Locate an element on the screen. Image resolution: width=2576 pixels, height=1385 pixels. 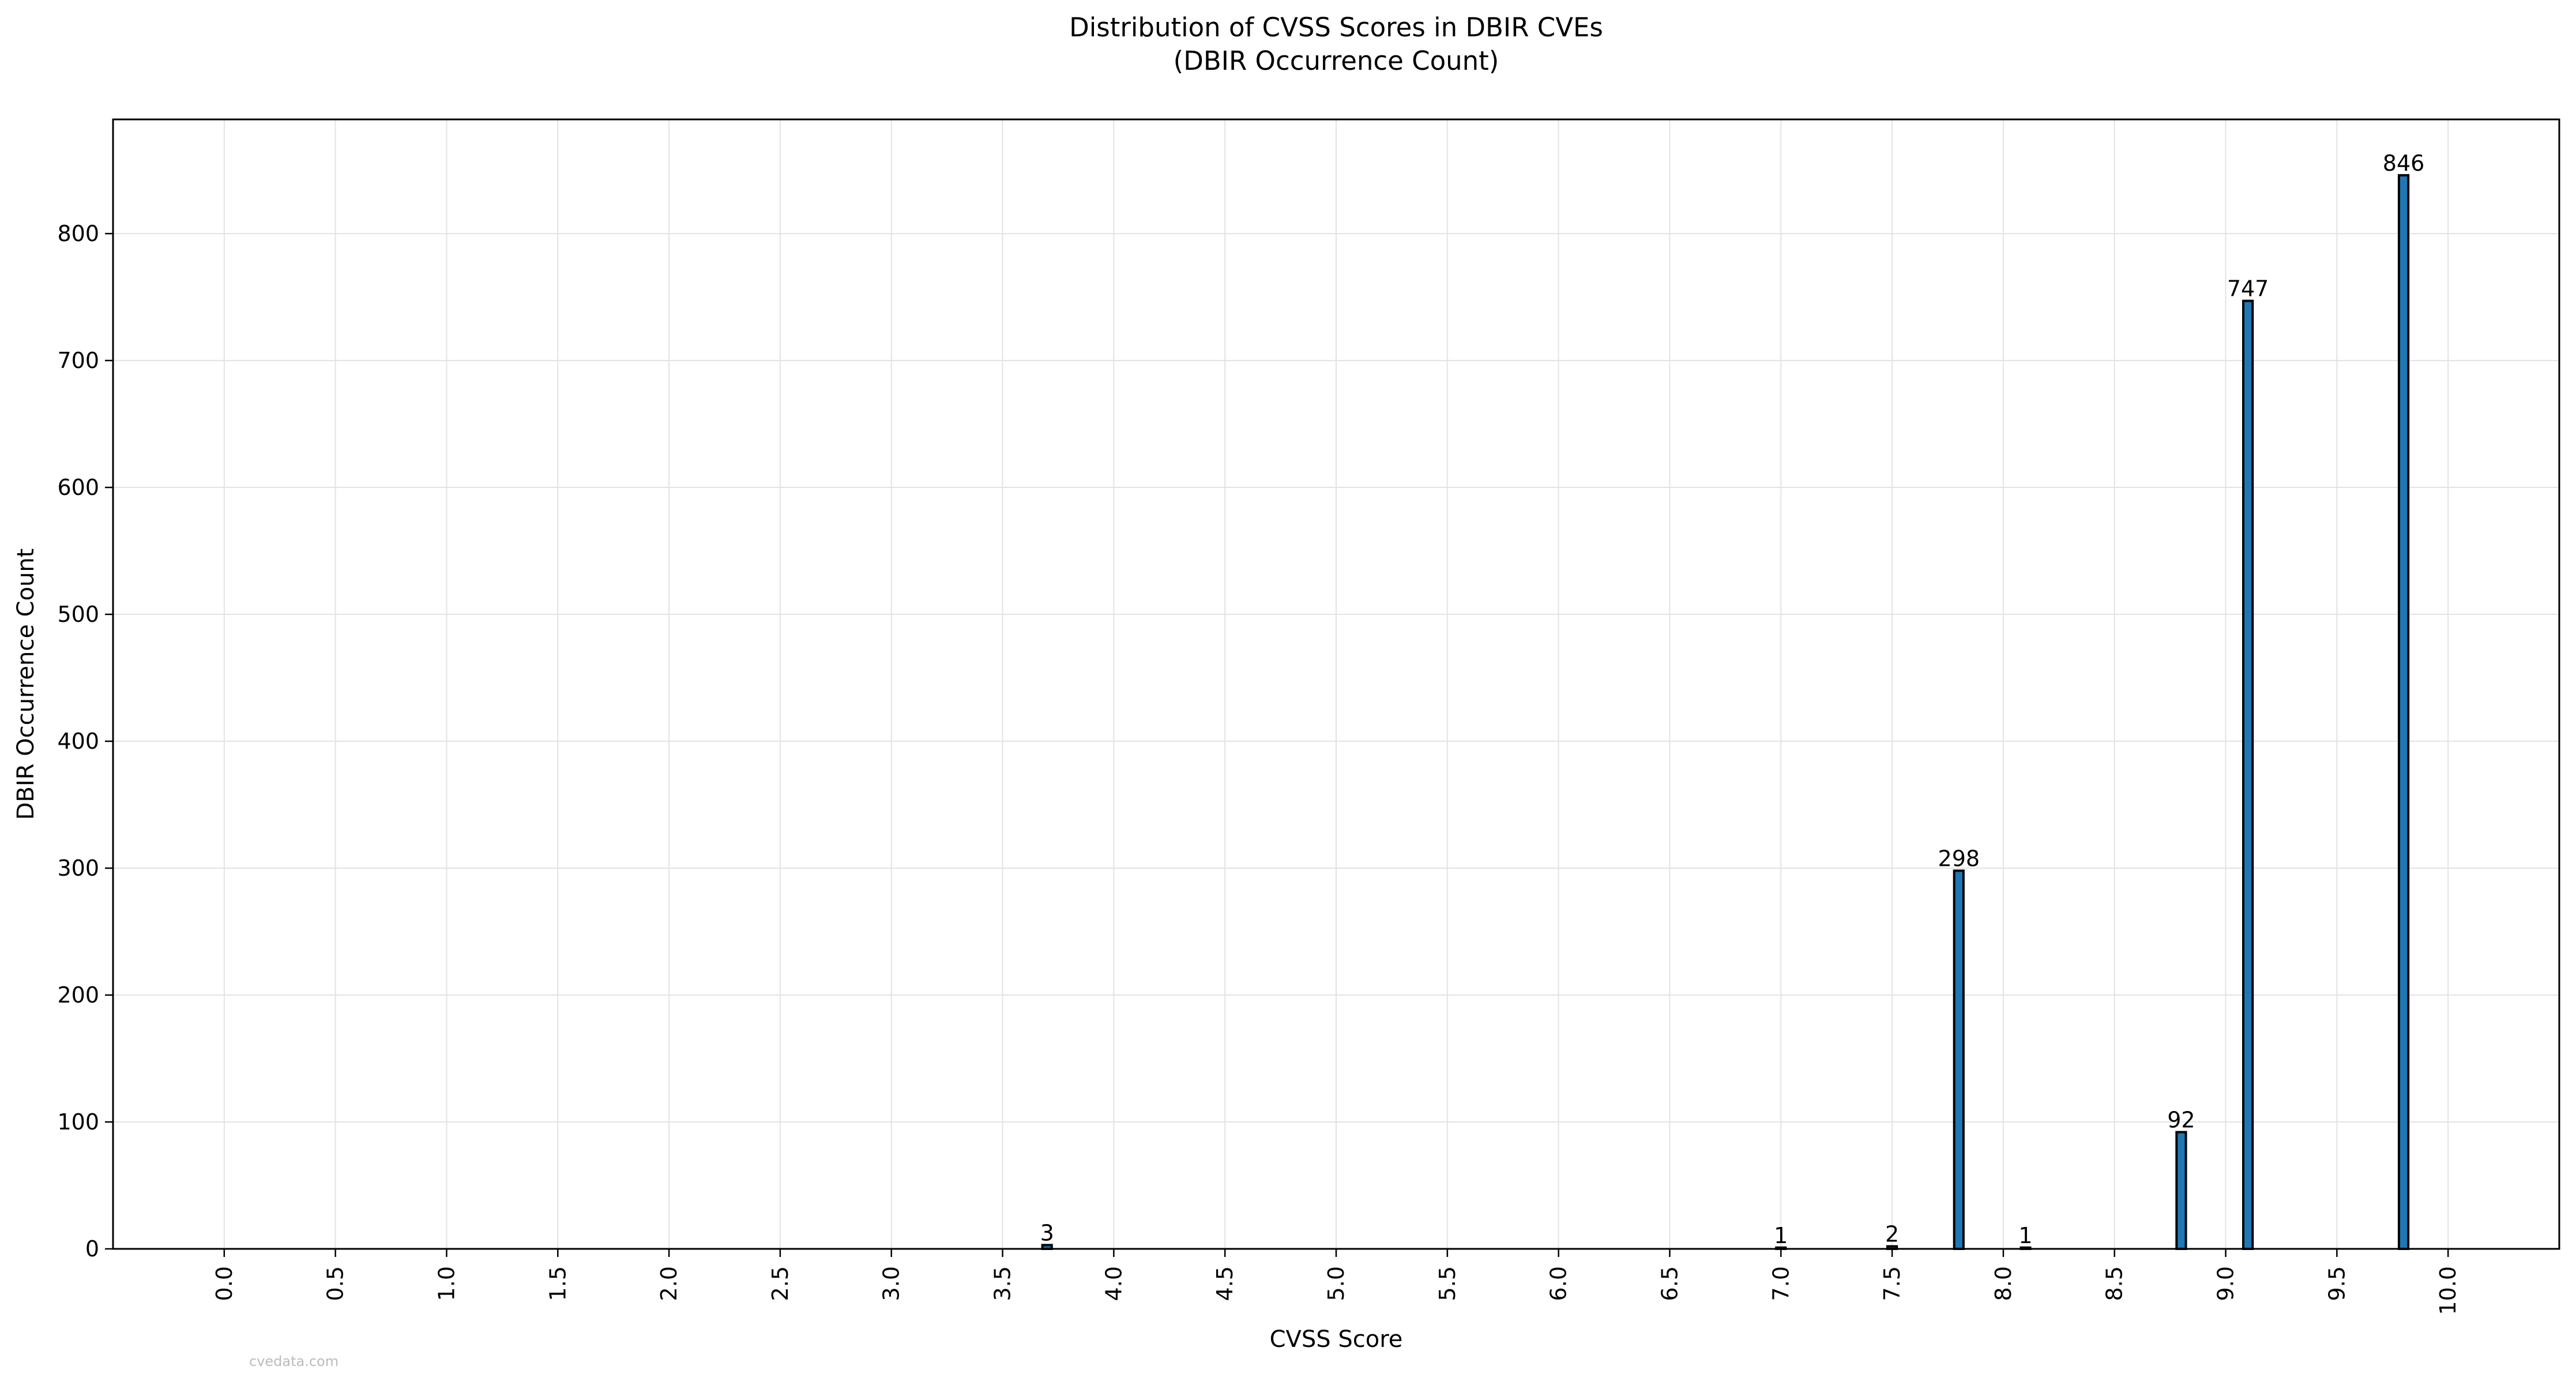
y-axis-label: DBIR Occurrence Count is located at coordinates (26, 684).